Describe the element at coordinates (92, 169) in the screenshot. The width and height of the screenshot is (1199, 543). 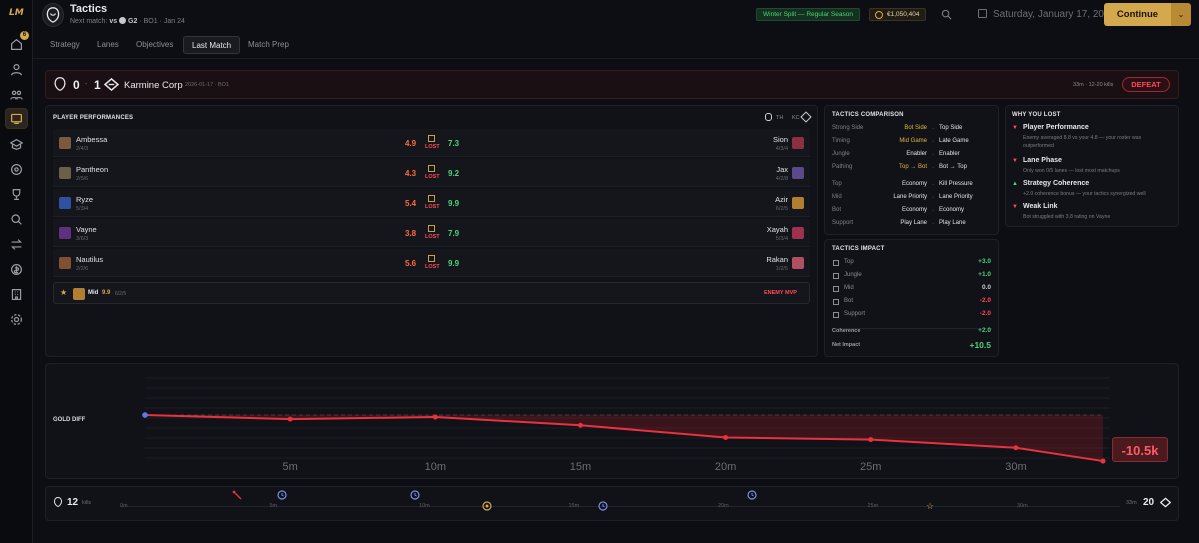
I see `player-name: Pantheon` at that location.